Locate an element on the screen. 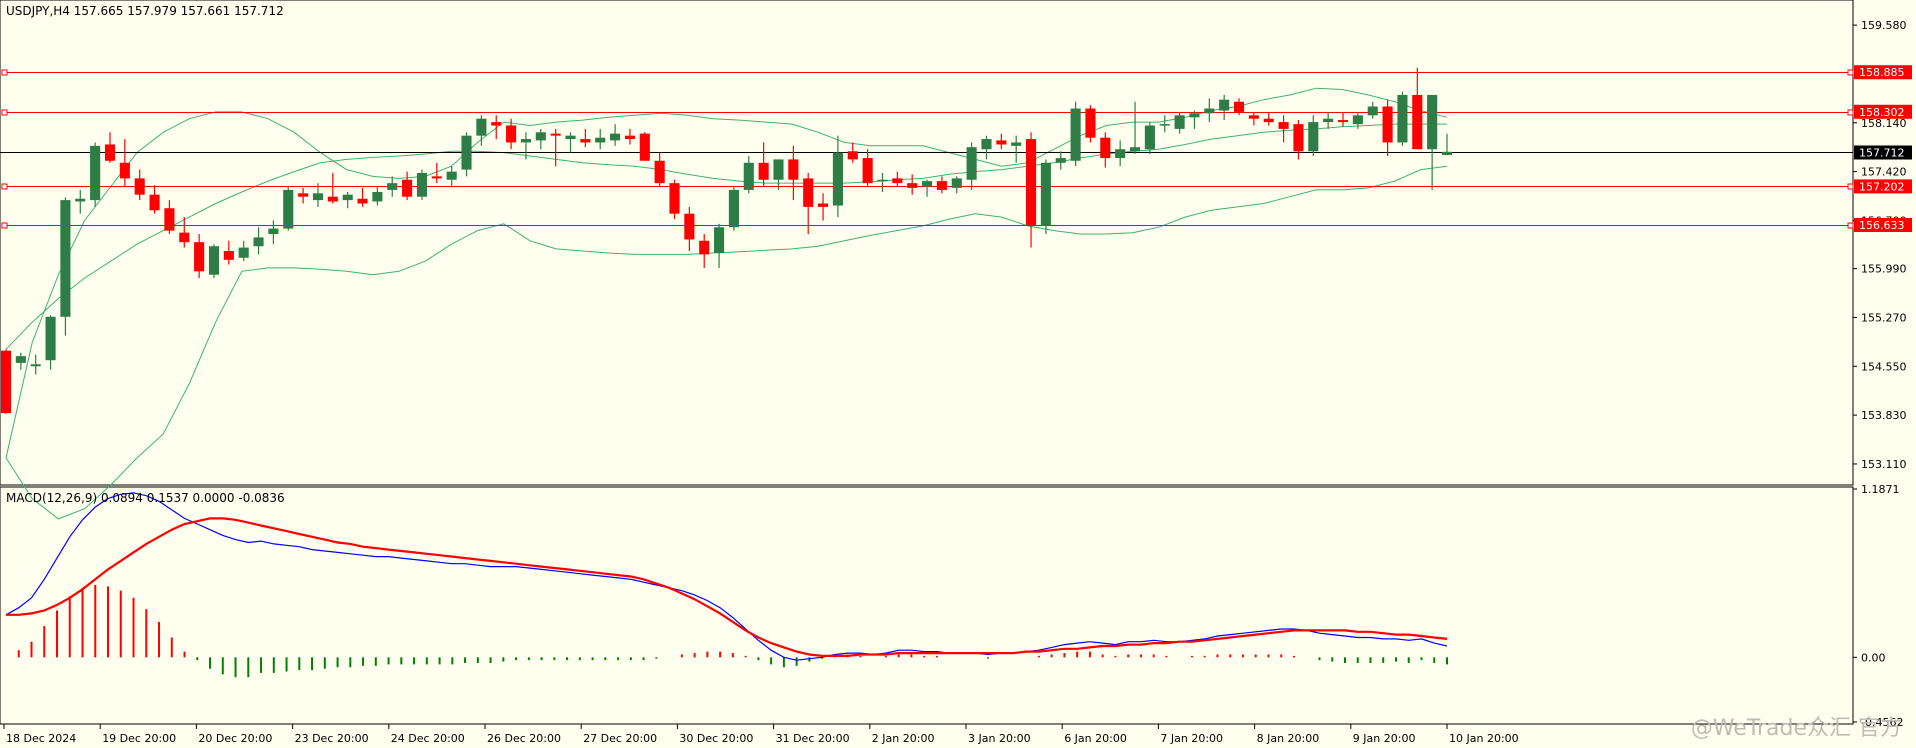  time-tick-label: 18 Dec 2024 is located at coordinates (41, 738).